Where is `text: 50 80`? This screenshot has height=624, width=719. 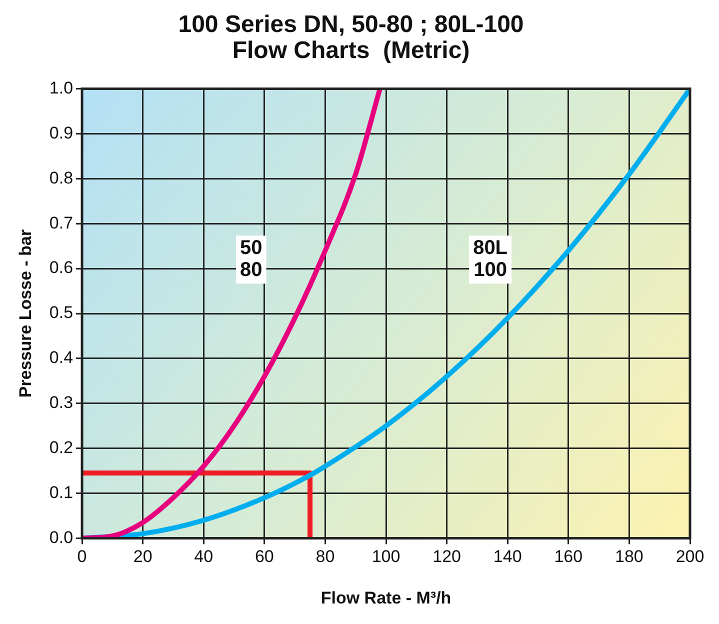 text: 50 80 is located at coordinates (251, 259).